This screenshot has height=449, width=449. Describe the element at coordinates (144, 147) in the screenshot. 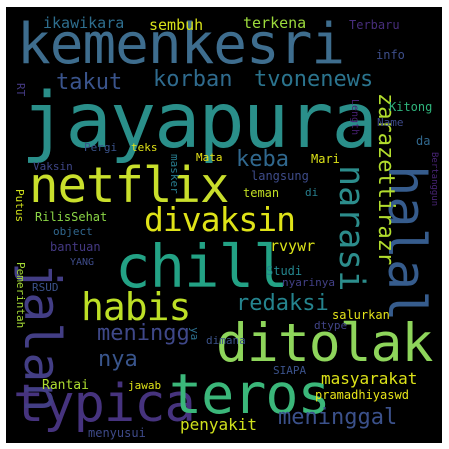

I see `word-teks: teks` at that location.